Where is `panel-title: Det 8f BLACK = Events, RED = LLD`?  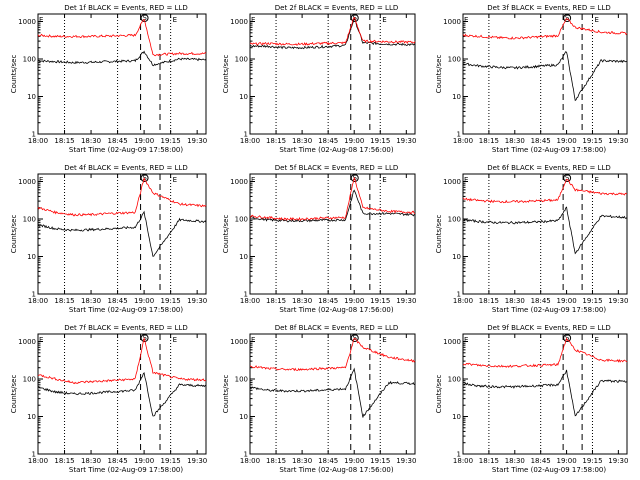
panel-title: Det 8f BLACK = Events, RED = LLD is located at coordinates (336, 328).